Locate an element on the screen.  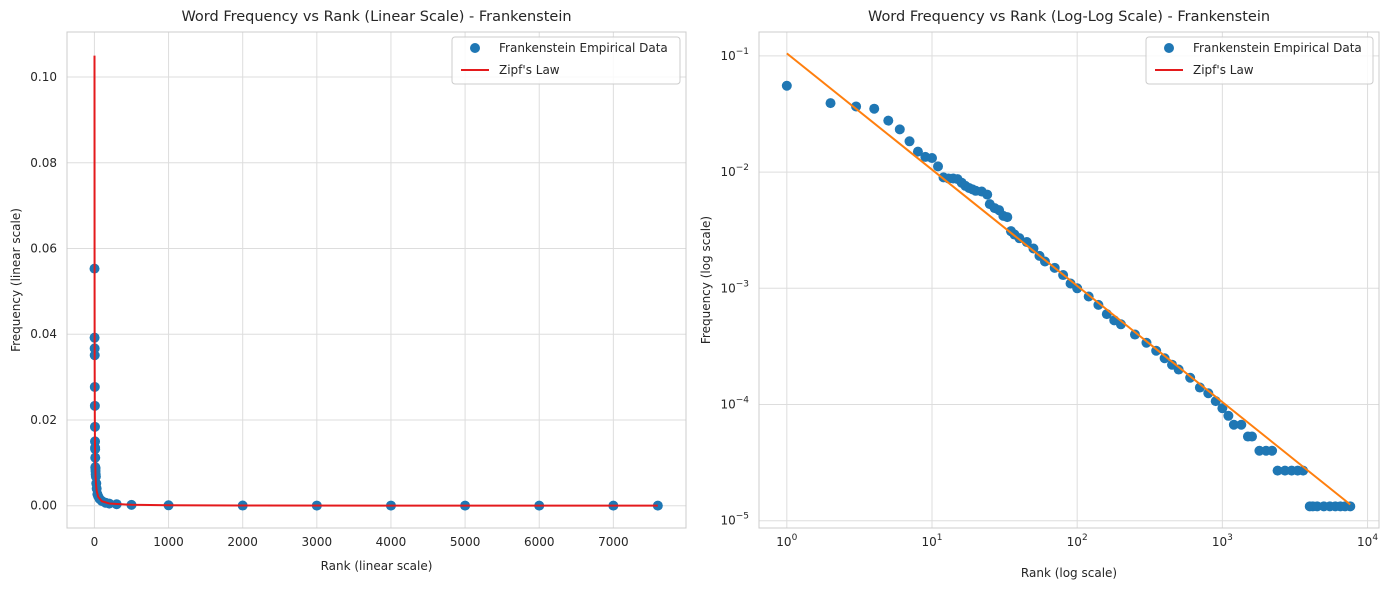
x-tick-labels: 0 1000 2000 3000 4000 5000 6000 7000 is located at coordinates (360, 542).